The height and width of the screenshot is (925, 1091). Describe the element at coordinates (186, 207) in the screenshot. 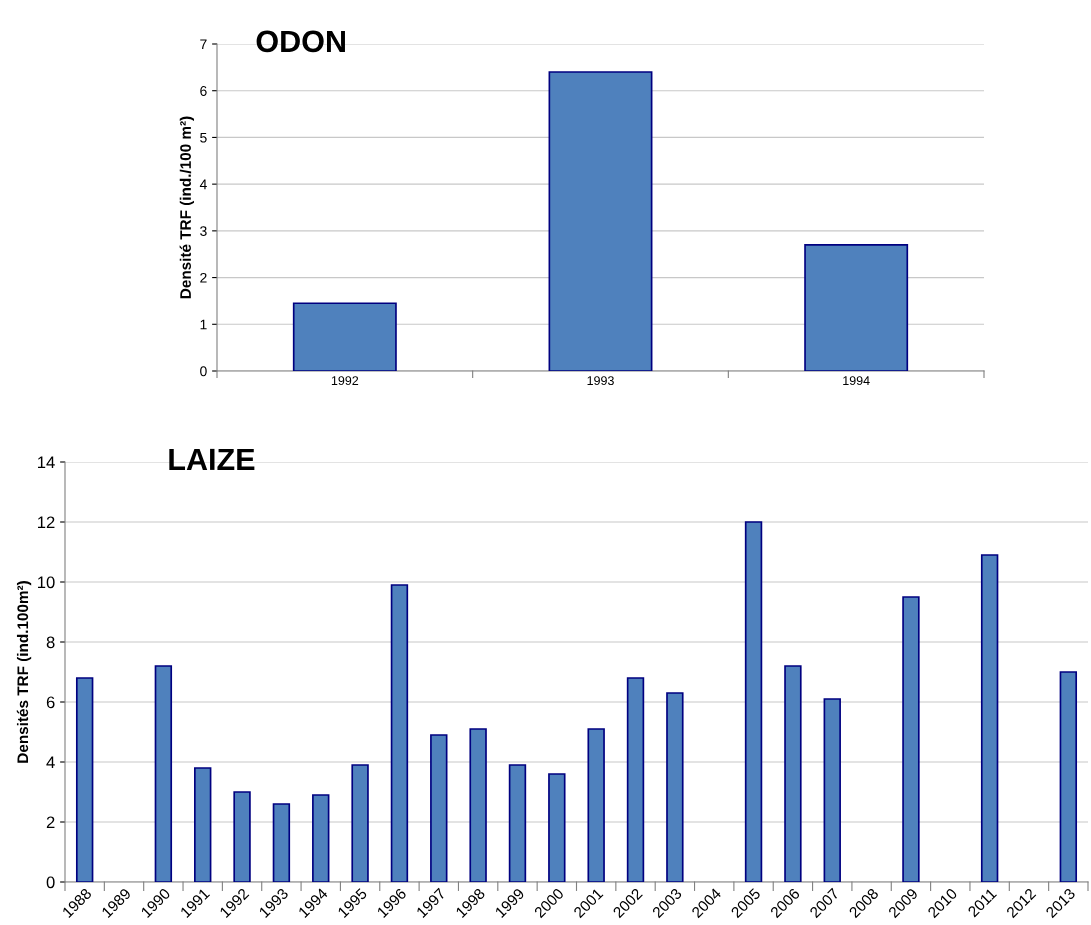

I see `y-axis-title: Densité TRF (ind./100 m²)` at that location.